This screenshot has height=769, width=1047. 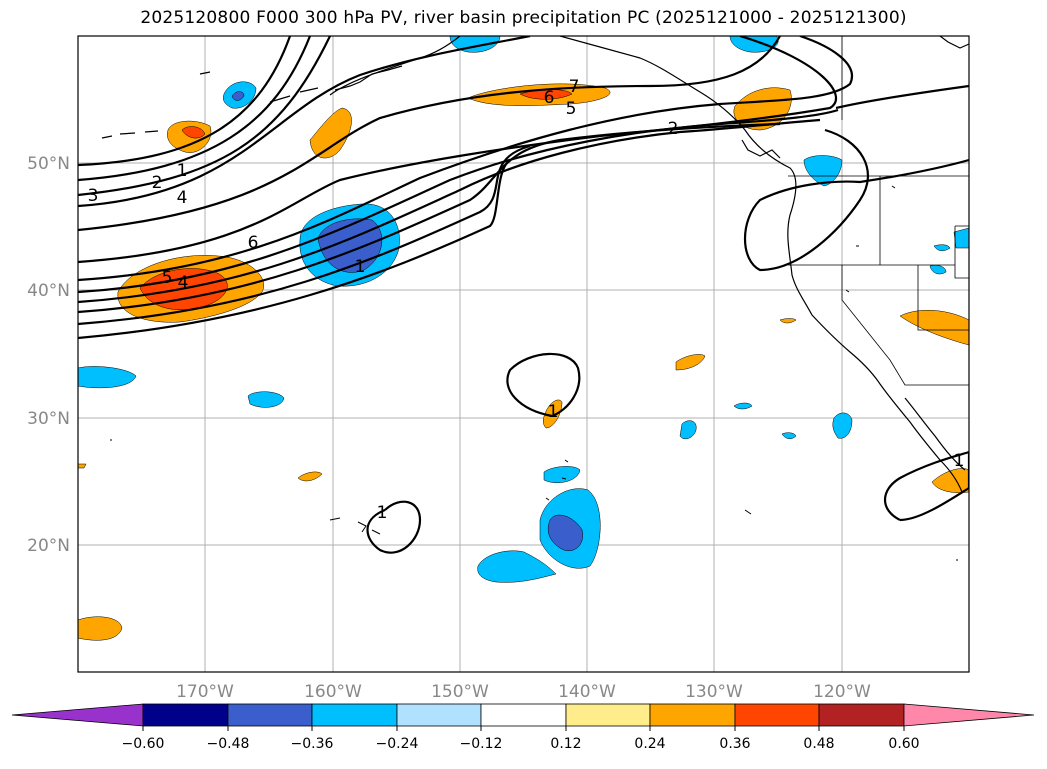 I want to click on precip-blob-33n-sky, so click(x=266, y=399).